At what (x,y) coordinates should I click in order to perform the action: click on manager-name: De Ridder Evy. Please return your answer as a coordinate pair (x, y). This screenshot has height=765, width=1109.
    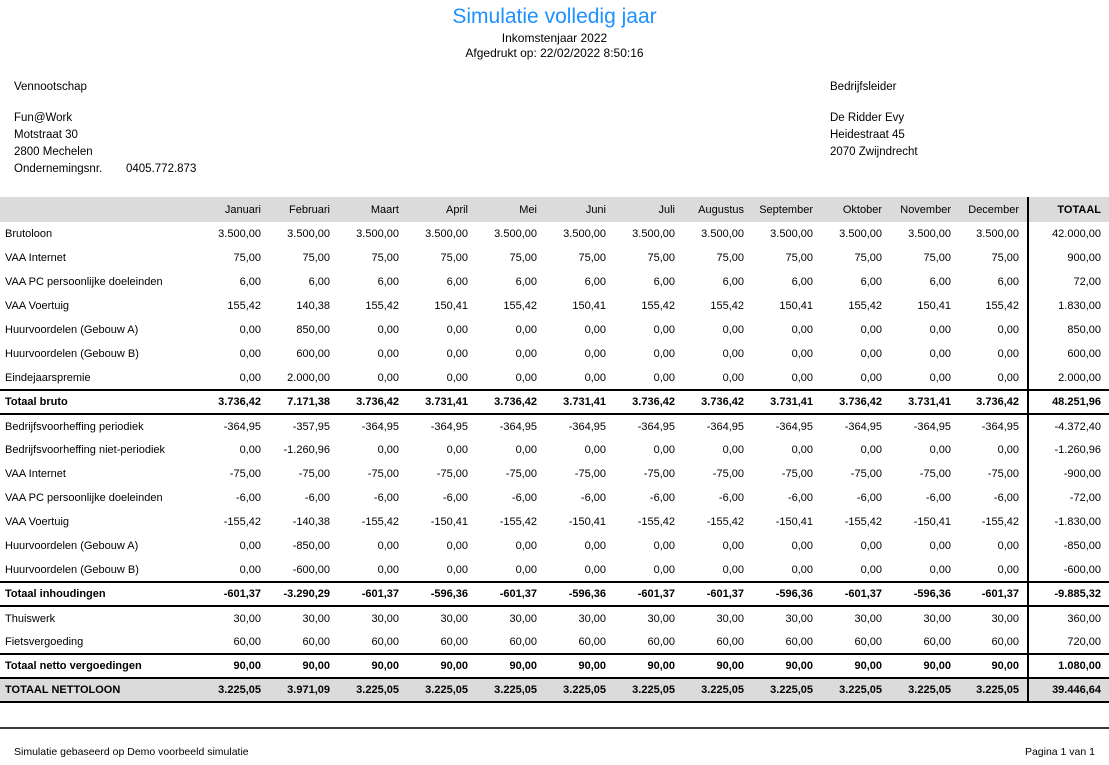
    Looking at the image, I should click on (867, 118).